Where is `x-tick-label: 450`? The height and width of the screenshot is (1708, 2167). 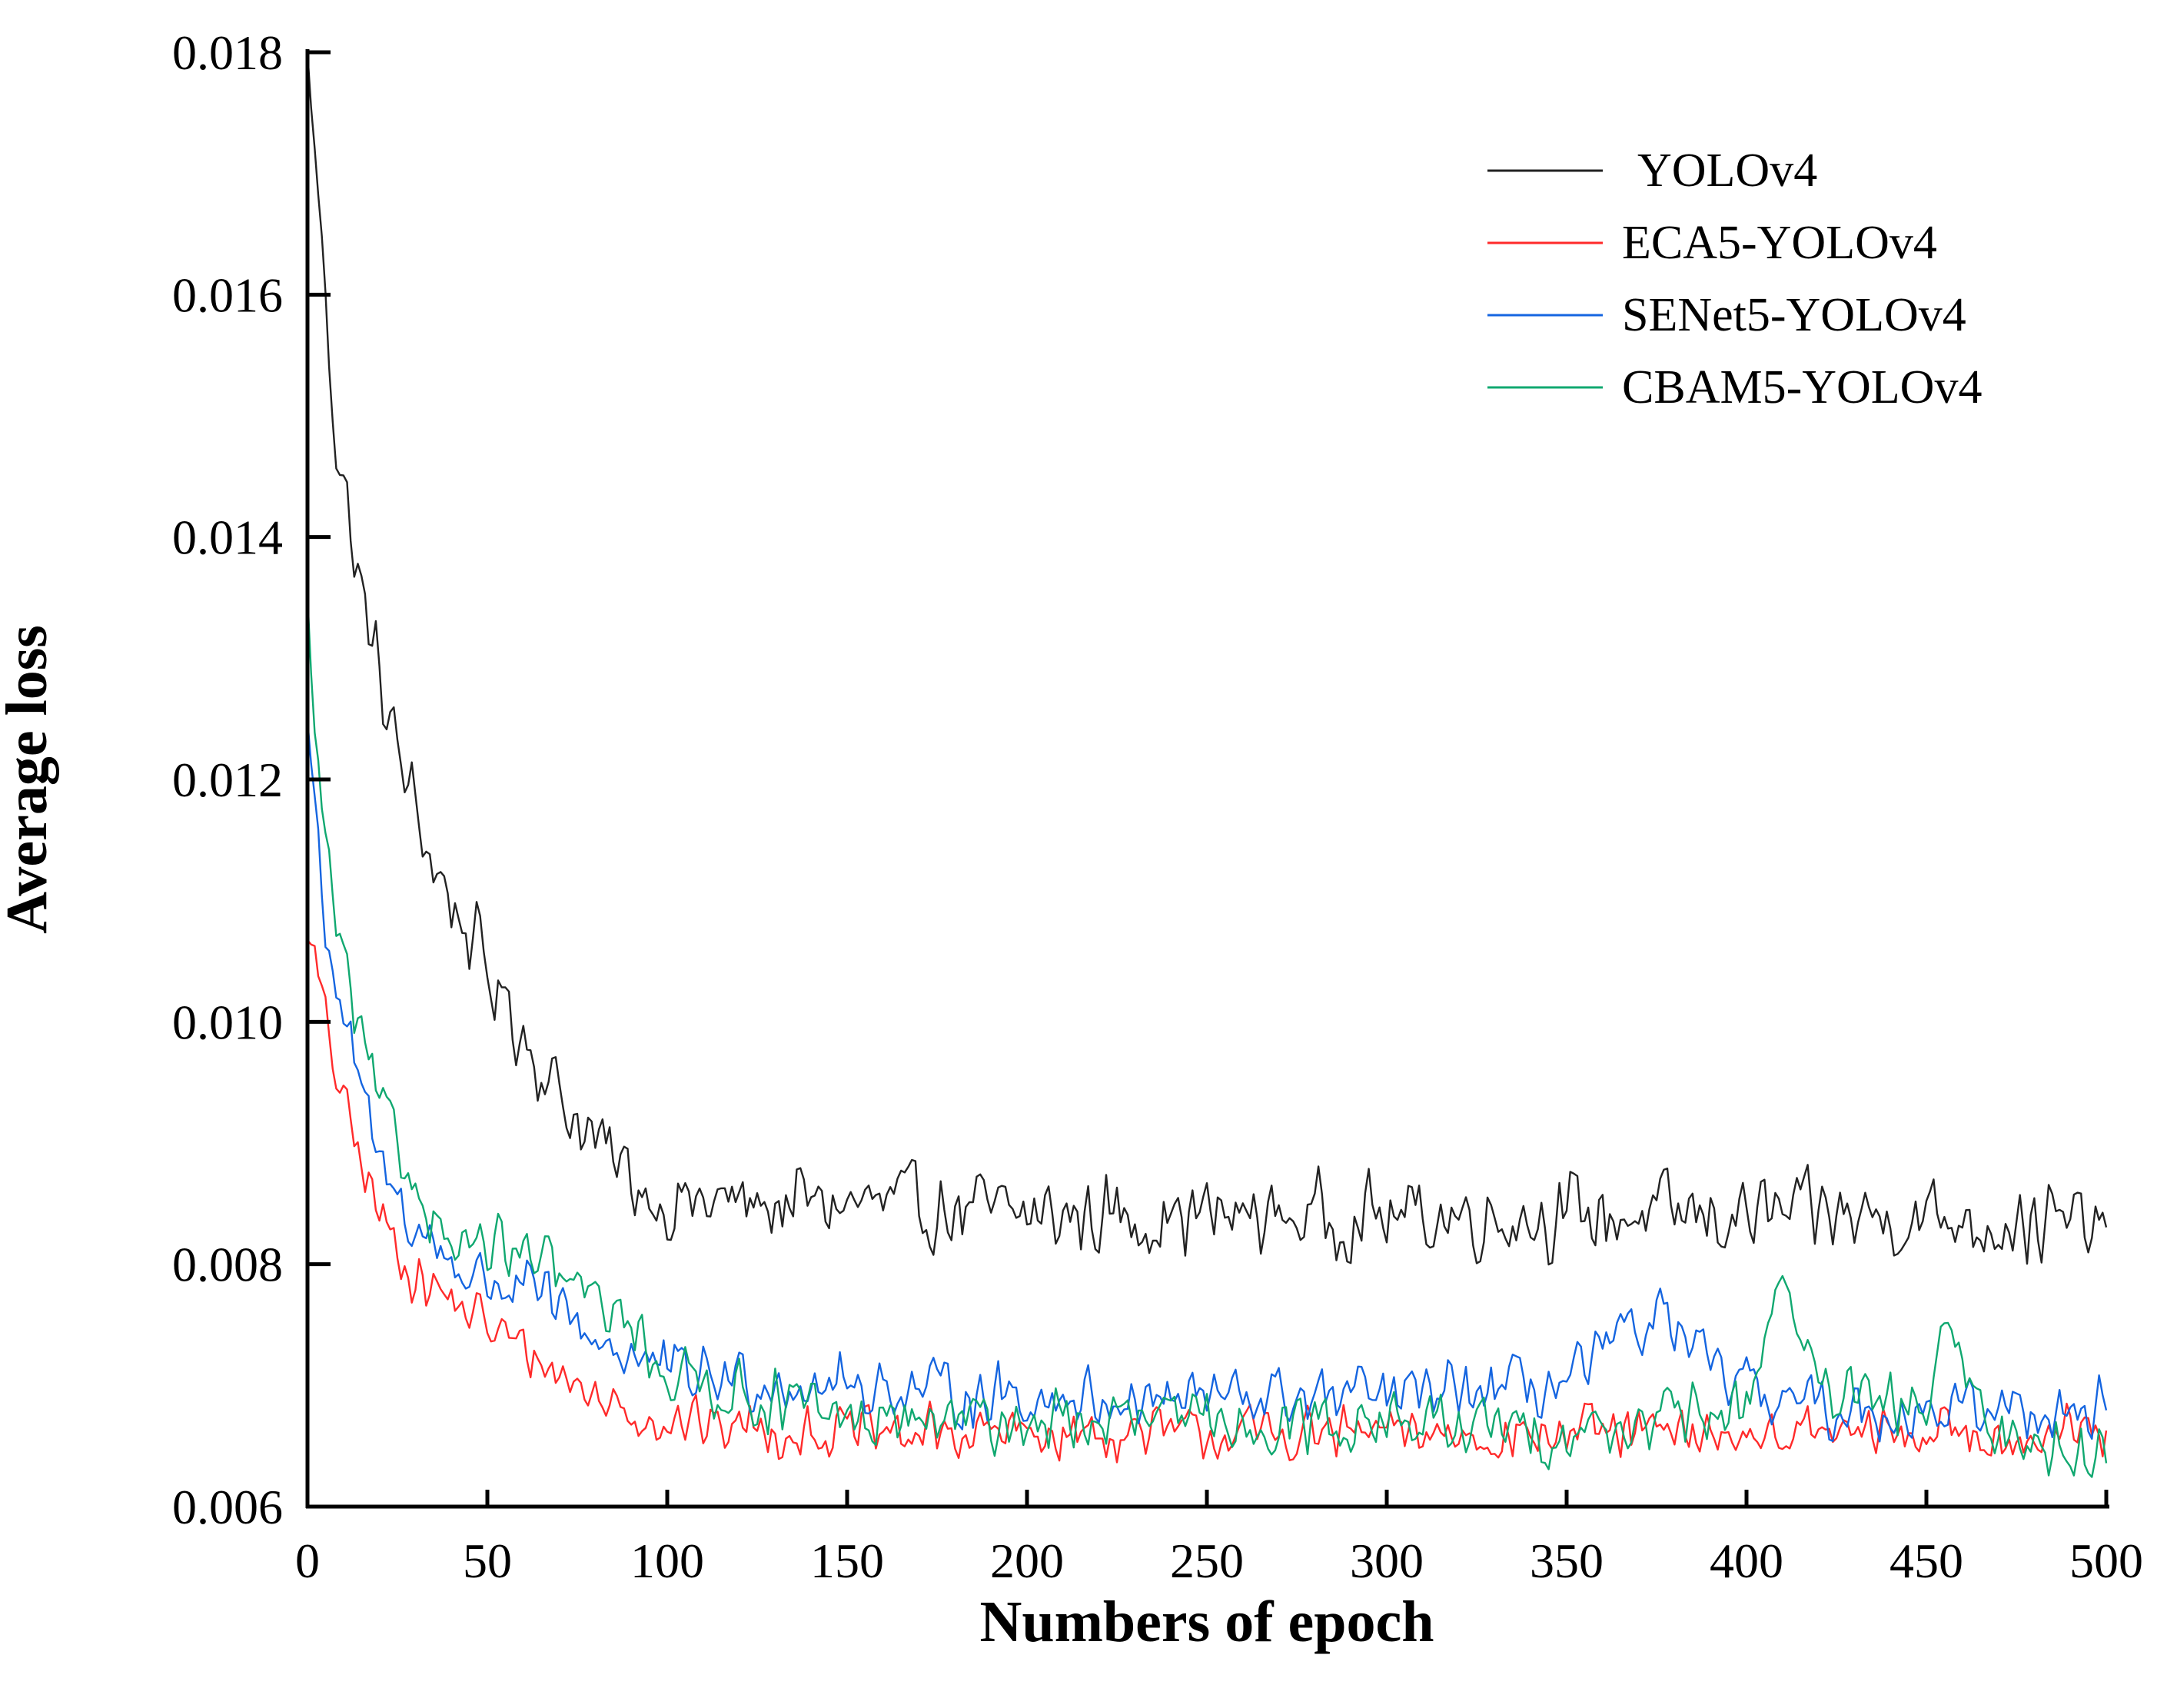 x-tick-label: 450 is located at coordinates (1926, 1561).